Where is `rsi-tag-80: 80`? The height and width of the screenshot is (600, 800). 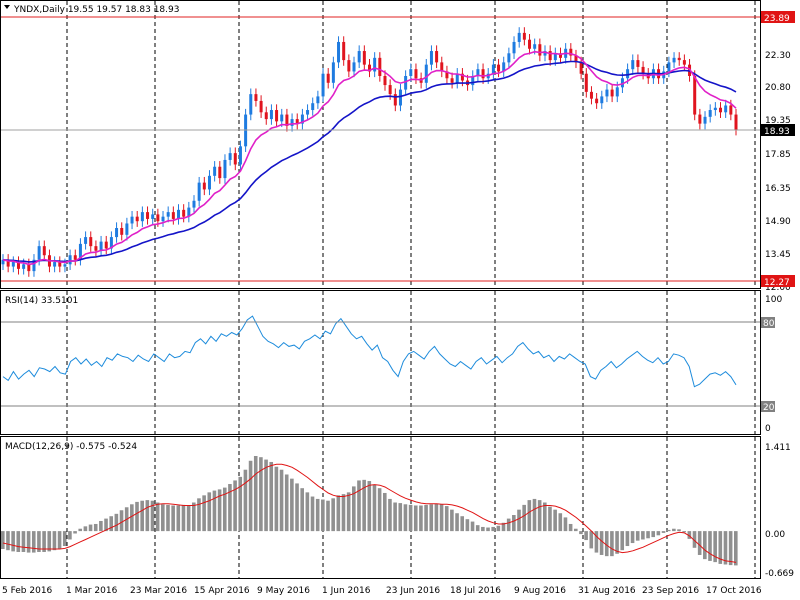
rsi-tag-80: 80 is located at coordinates (768, 323).